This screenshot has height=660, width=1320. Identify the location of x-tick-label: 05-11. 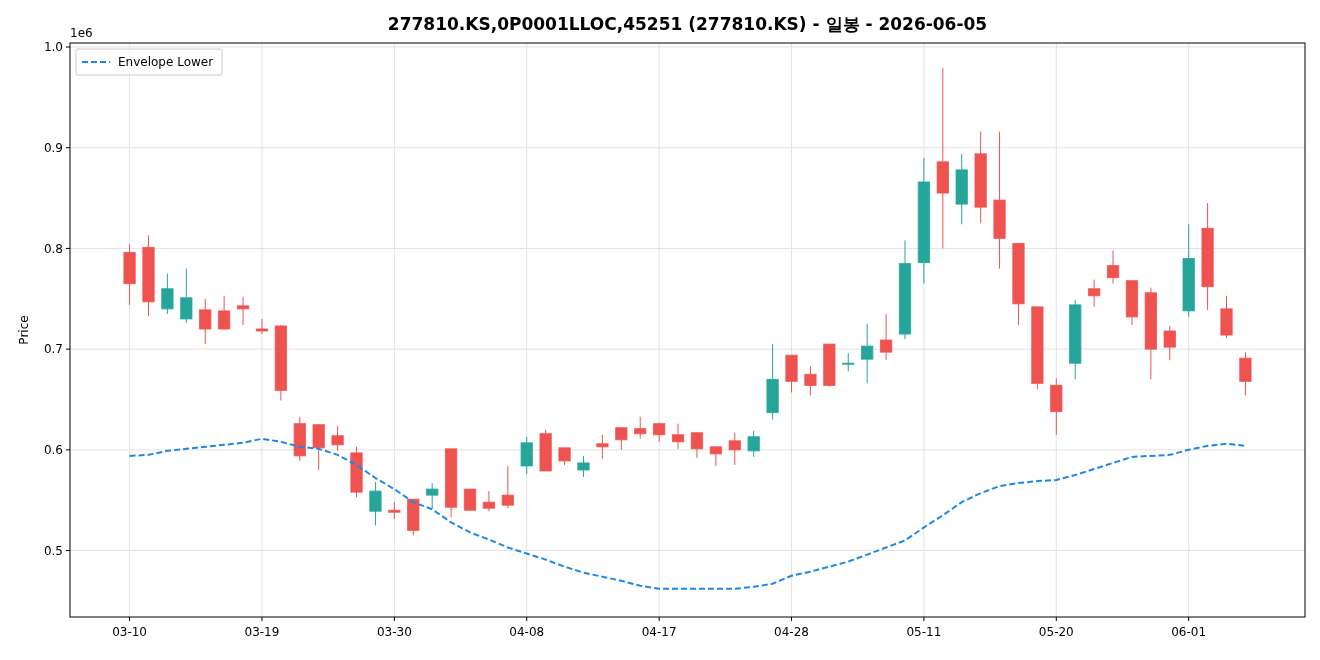
(924, 632).